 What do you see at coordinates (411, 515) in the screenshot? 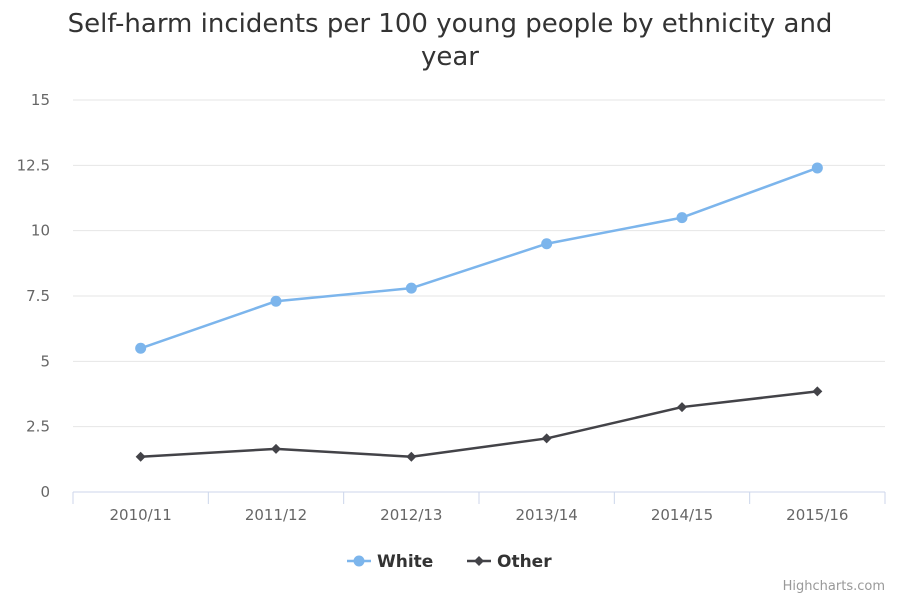
I see `x-tick-label: 2012/13` at bounding box center [411, 515].